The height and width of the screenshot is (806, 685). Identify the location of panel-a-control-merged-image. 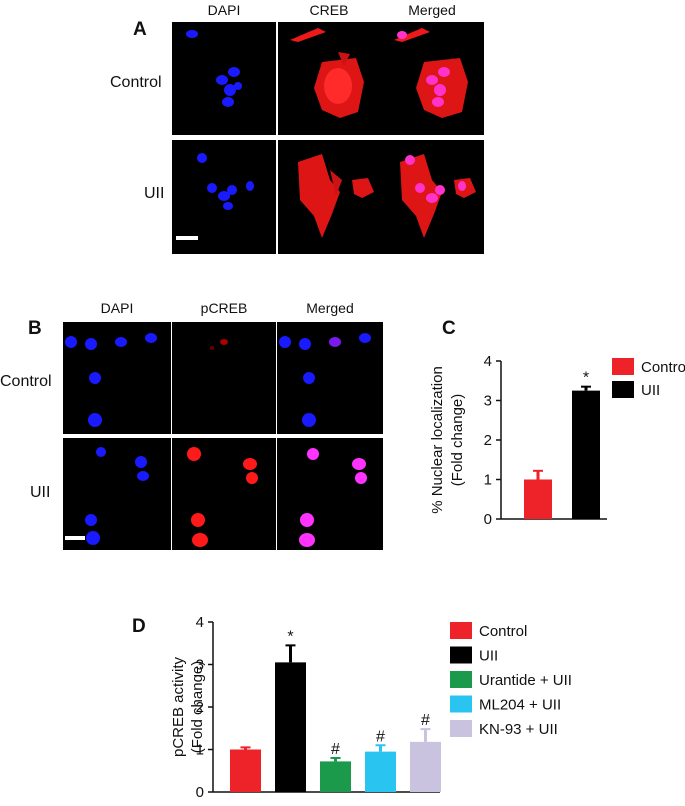
(432, 78).